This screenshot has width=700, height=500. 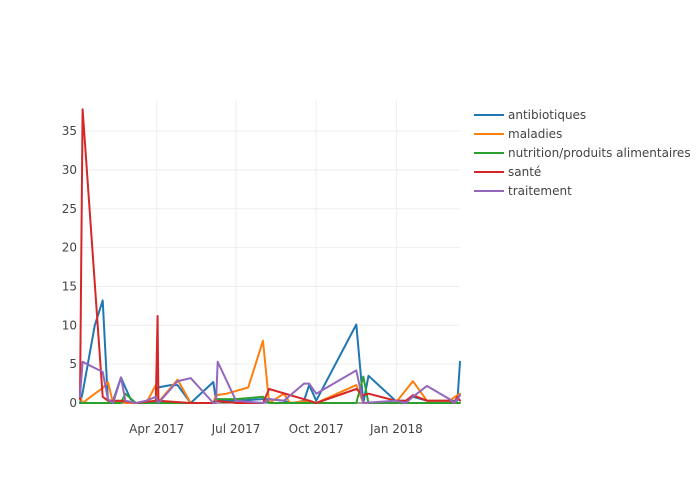 I want to click on x-tick-label: Jan 2018, so click(x=396, y=429).